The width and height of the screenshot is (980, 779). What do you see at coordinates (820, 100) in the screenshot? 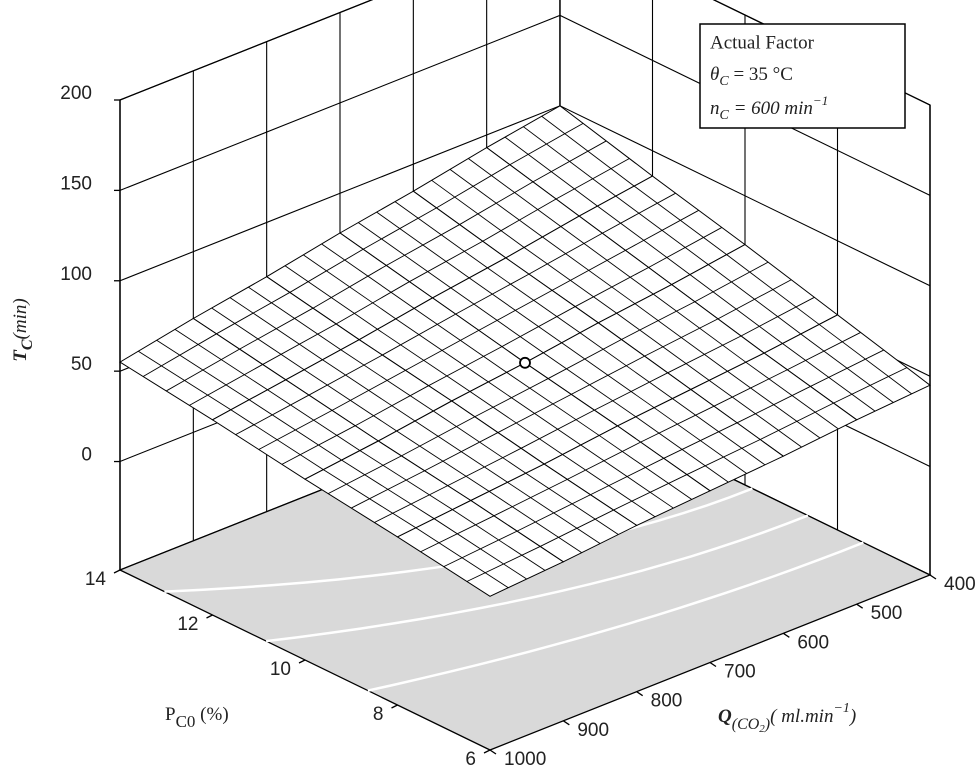
I see `annotation-text: −1` at bounding box center [820, 100].